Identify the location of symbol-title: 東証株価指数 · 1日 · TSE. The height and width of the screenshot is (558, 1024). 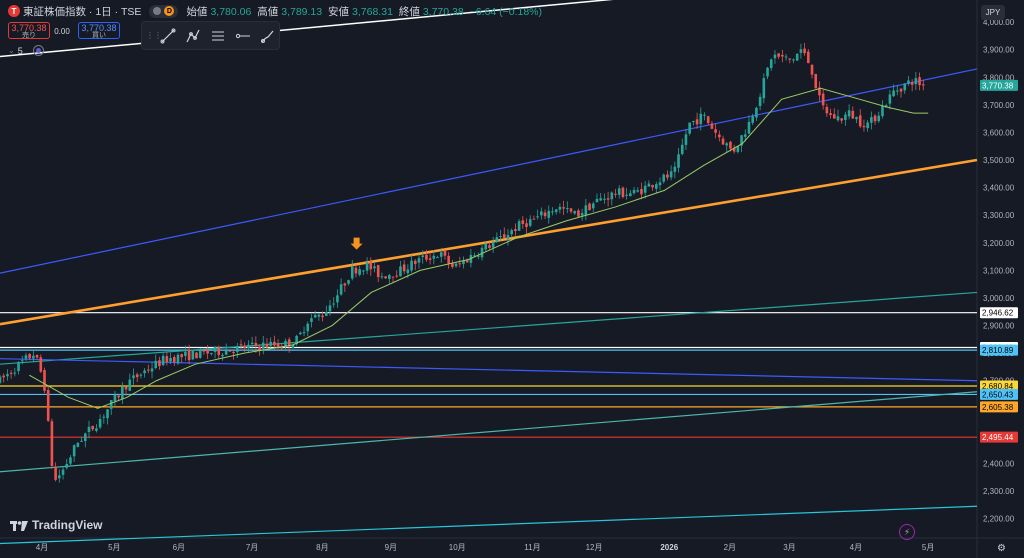
(82, 11).